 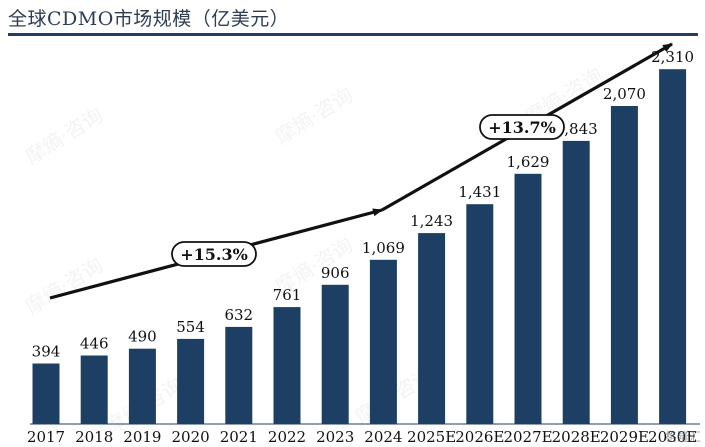 What do you see at coordinates (383, 437) in the screenshot?
I see `x-tick-label: 2024` at bounding box center [383, 437].